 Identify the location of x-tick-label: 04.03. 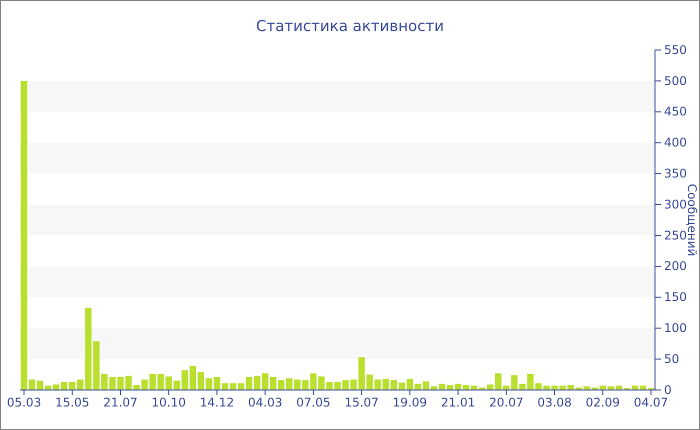
(265, 403).